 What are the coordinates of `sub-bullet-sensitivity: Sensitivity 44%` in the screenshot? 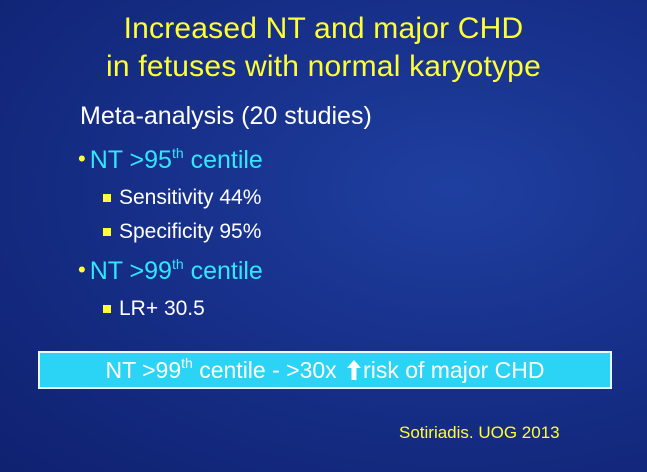 It's located at (182, 198).